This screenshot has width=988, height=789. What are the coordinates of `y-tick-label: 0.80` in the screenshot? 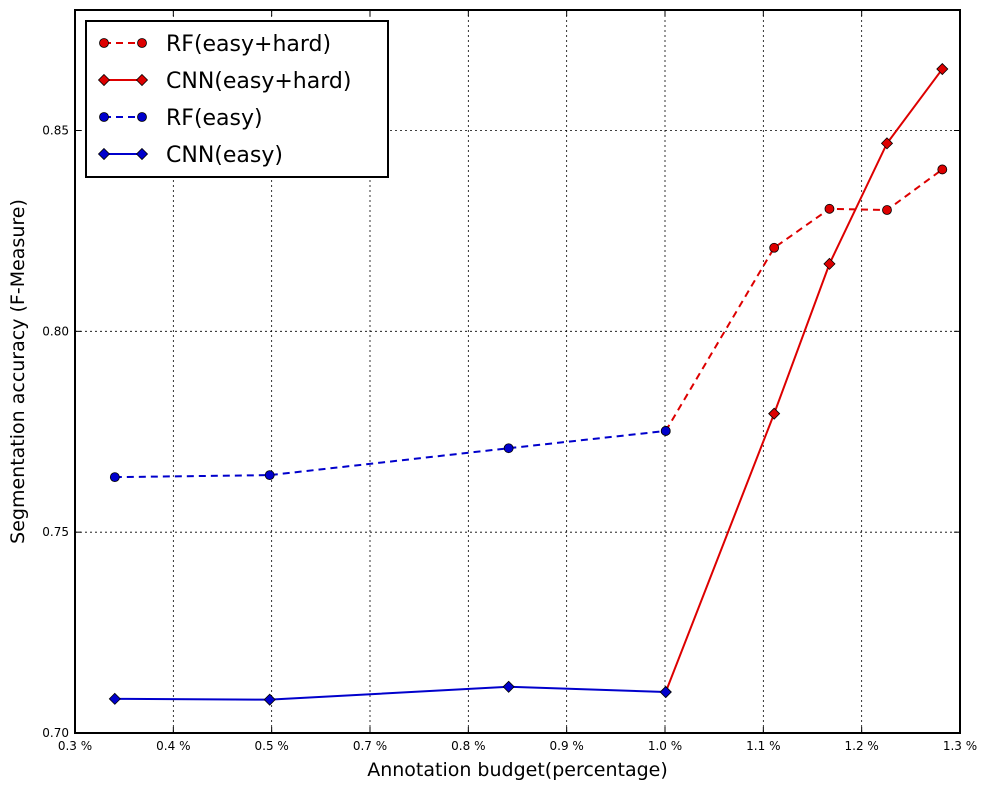 It's located at (55, 331).